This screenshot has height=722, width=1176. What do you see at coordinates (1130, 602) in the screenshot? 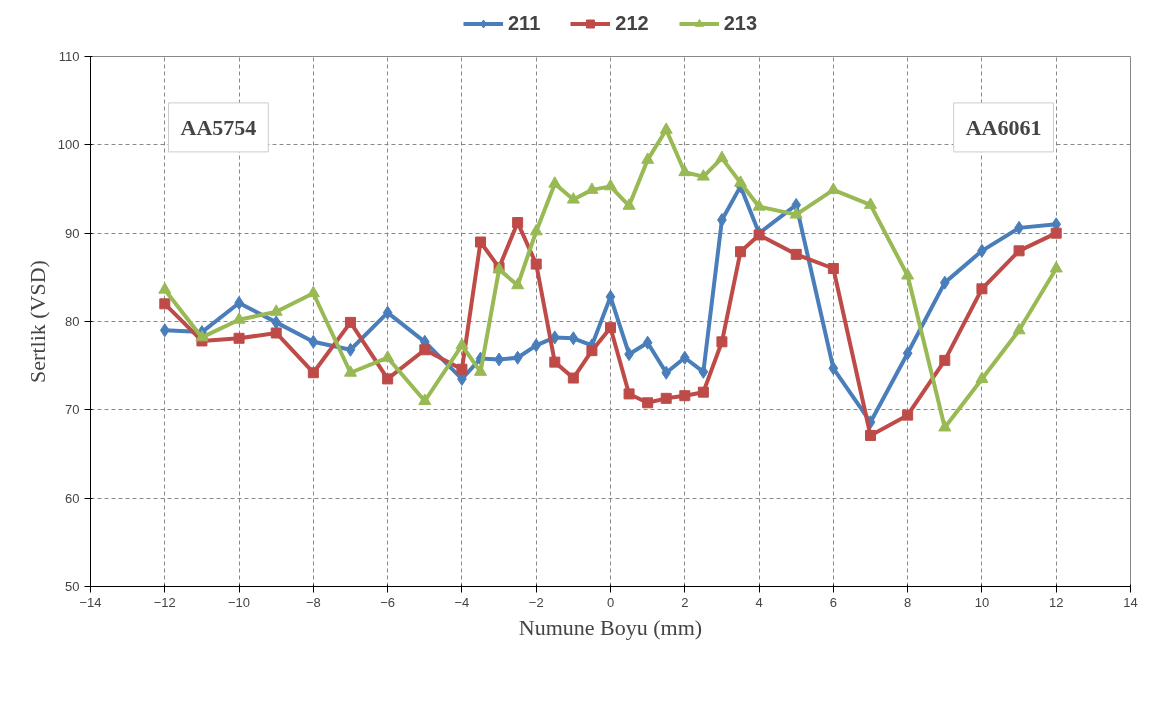
I see `x-tick-label: 14` at bounding box center [1130, 602].